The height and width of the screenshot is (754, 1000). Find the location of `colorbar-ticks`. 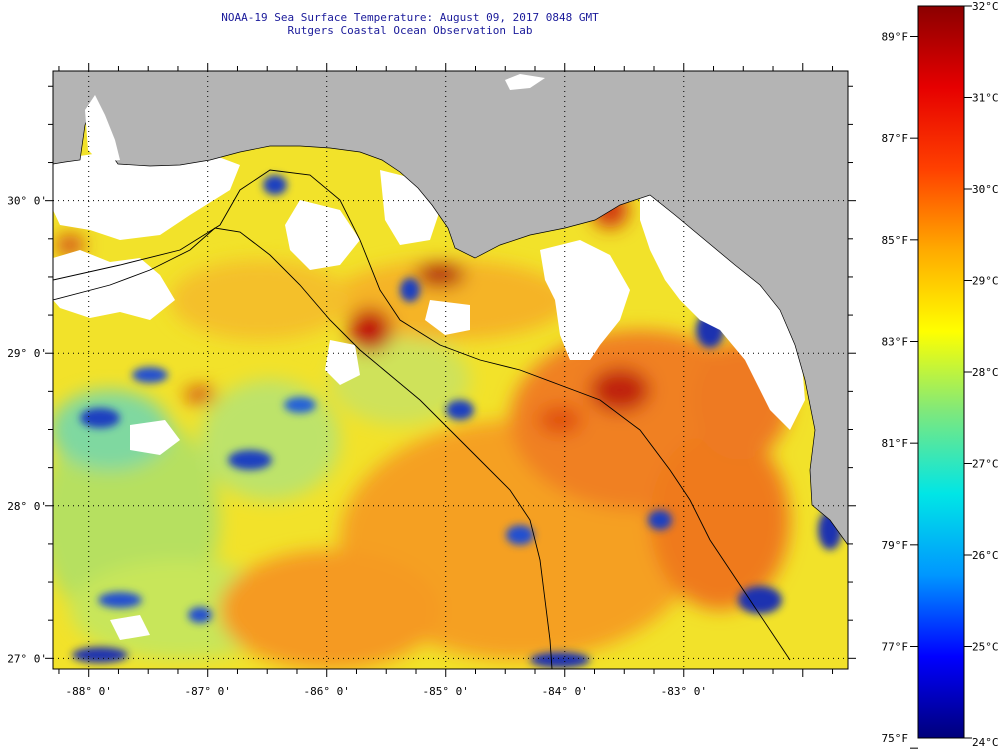

colorbar-ticks is located at coordinates (941, 377).